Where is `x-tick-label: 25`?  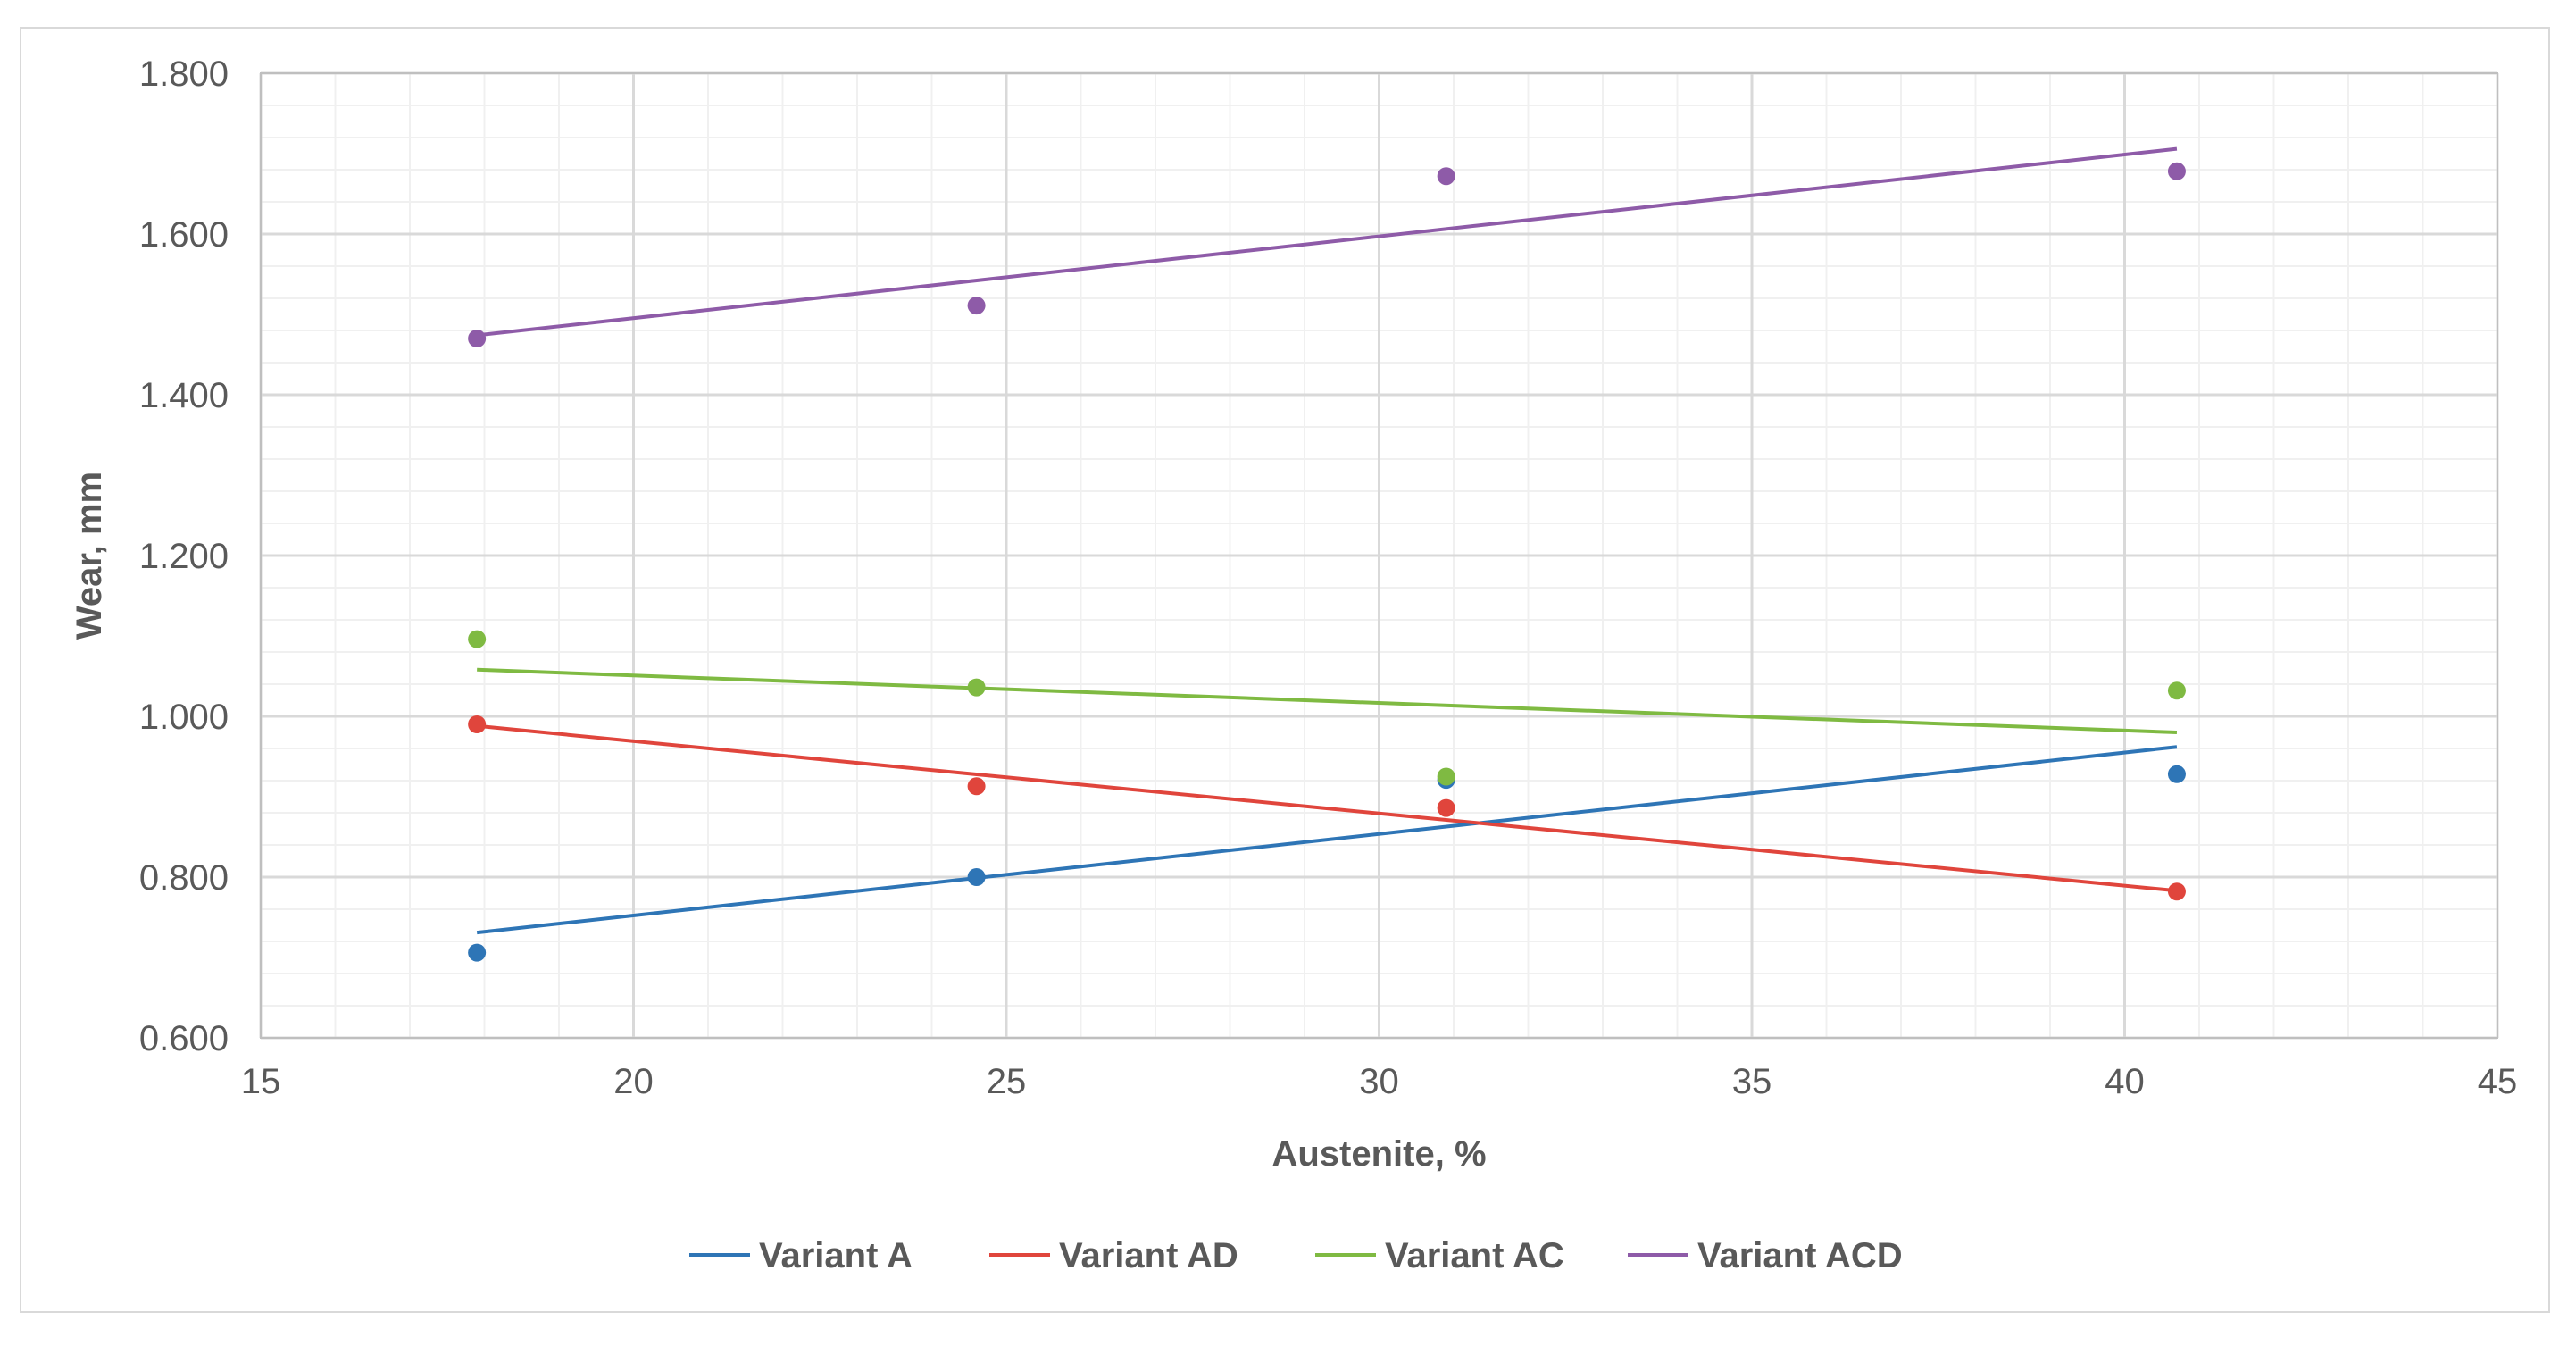 x-tick-label: 25 is located at coordinates (1007, 1081).